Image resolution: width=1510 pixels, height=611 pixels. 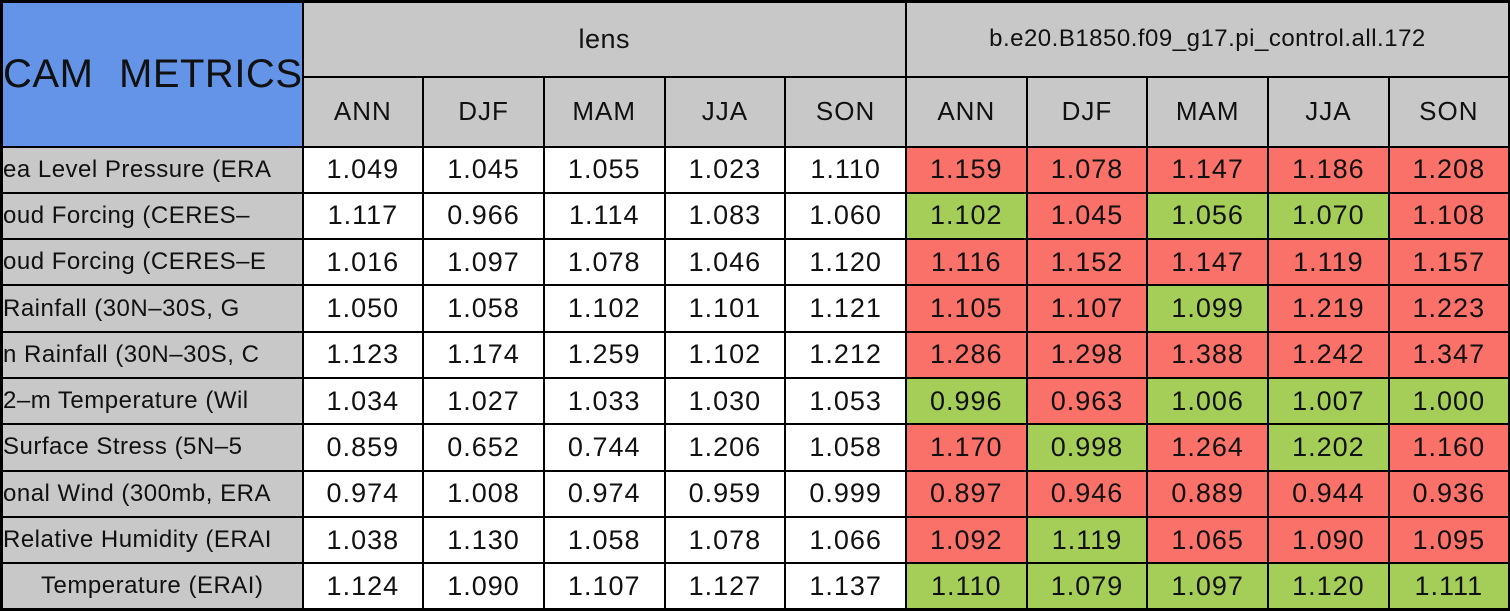 I want to click on control-value-cell: 1.110, so click(x=966, y=586).